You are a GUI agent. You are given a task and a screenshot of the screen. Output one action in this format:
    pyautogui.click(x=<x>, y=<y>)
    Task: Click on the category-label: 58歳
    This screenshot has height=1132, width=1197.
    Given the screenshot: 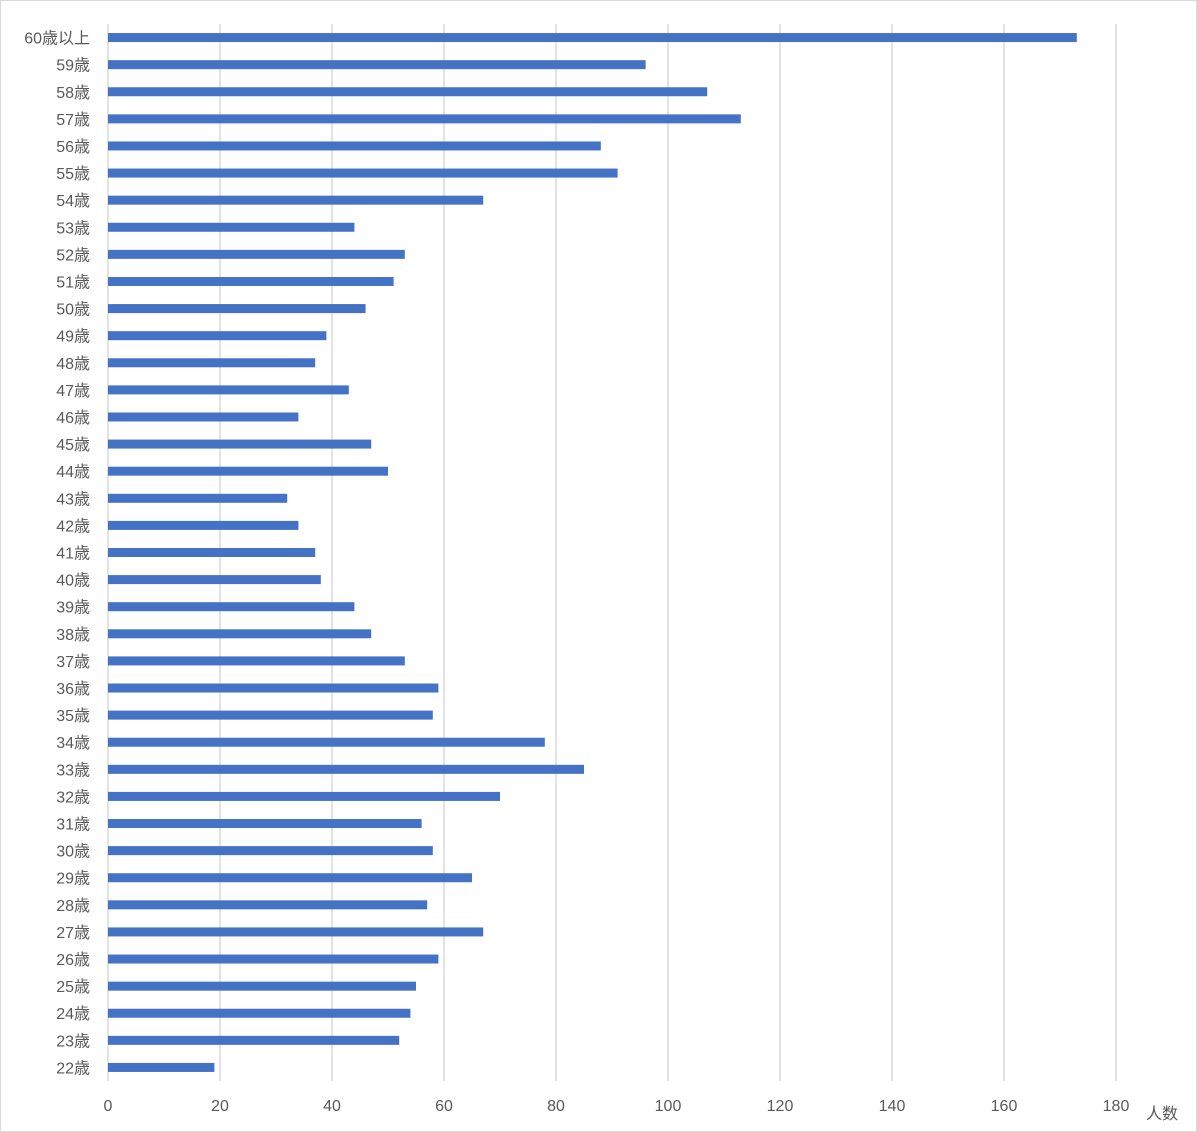 What is the action you would take?
    pyautogui.click(x=73, y=93)
    